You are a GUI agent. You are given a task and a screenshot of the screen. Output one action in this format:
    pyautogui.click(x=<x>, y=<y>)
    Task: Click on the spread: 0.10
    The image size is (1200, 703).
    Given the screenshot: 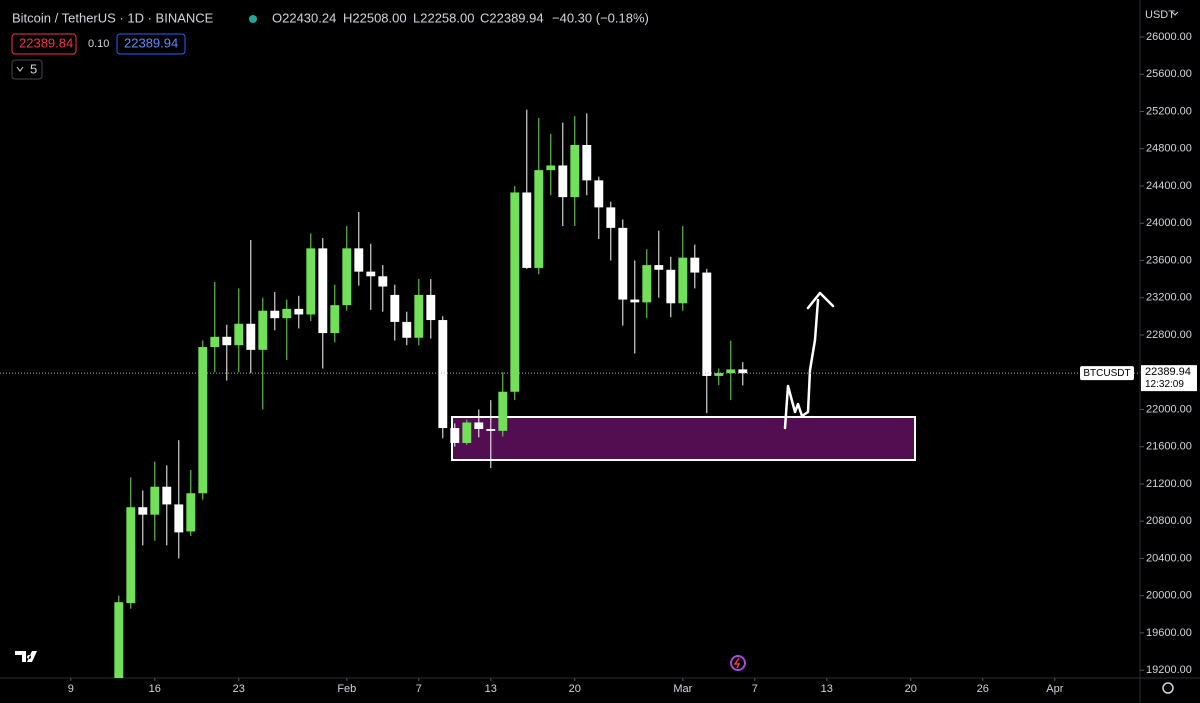 What is the action you would take?
    pyautogui.click(x=98, y=44)
    